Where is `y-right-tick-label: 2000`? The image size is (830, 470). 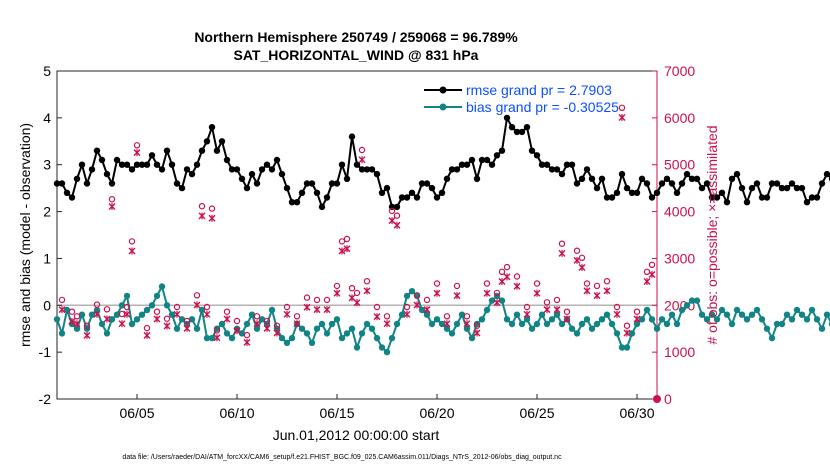 y-right-tick-label: 2000 is located at coordinates (679, 305).